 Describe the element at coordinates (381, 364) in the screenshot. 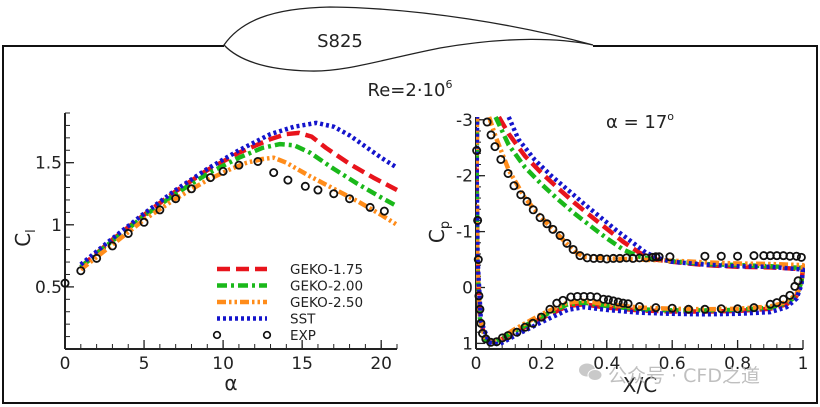

I see `x-tick-label: 20` at that location.